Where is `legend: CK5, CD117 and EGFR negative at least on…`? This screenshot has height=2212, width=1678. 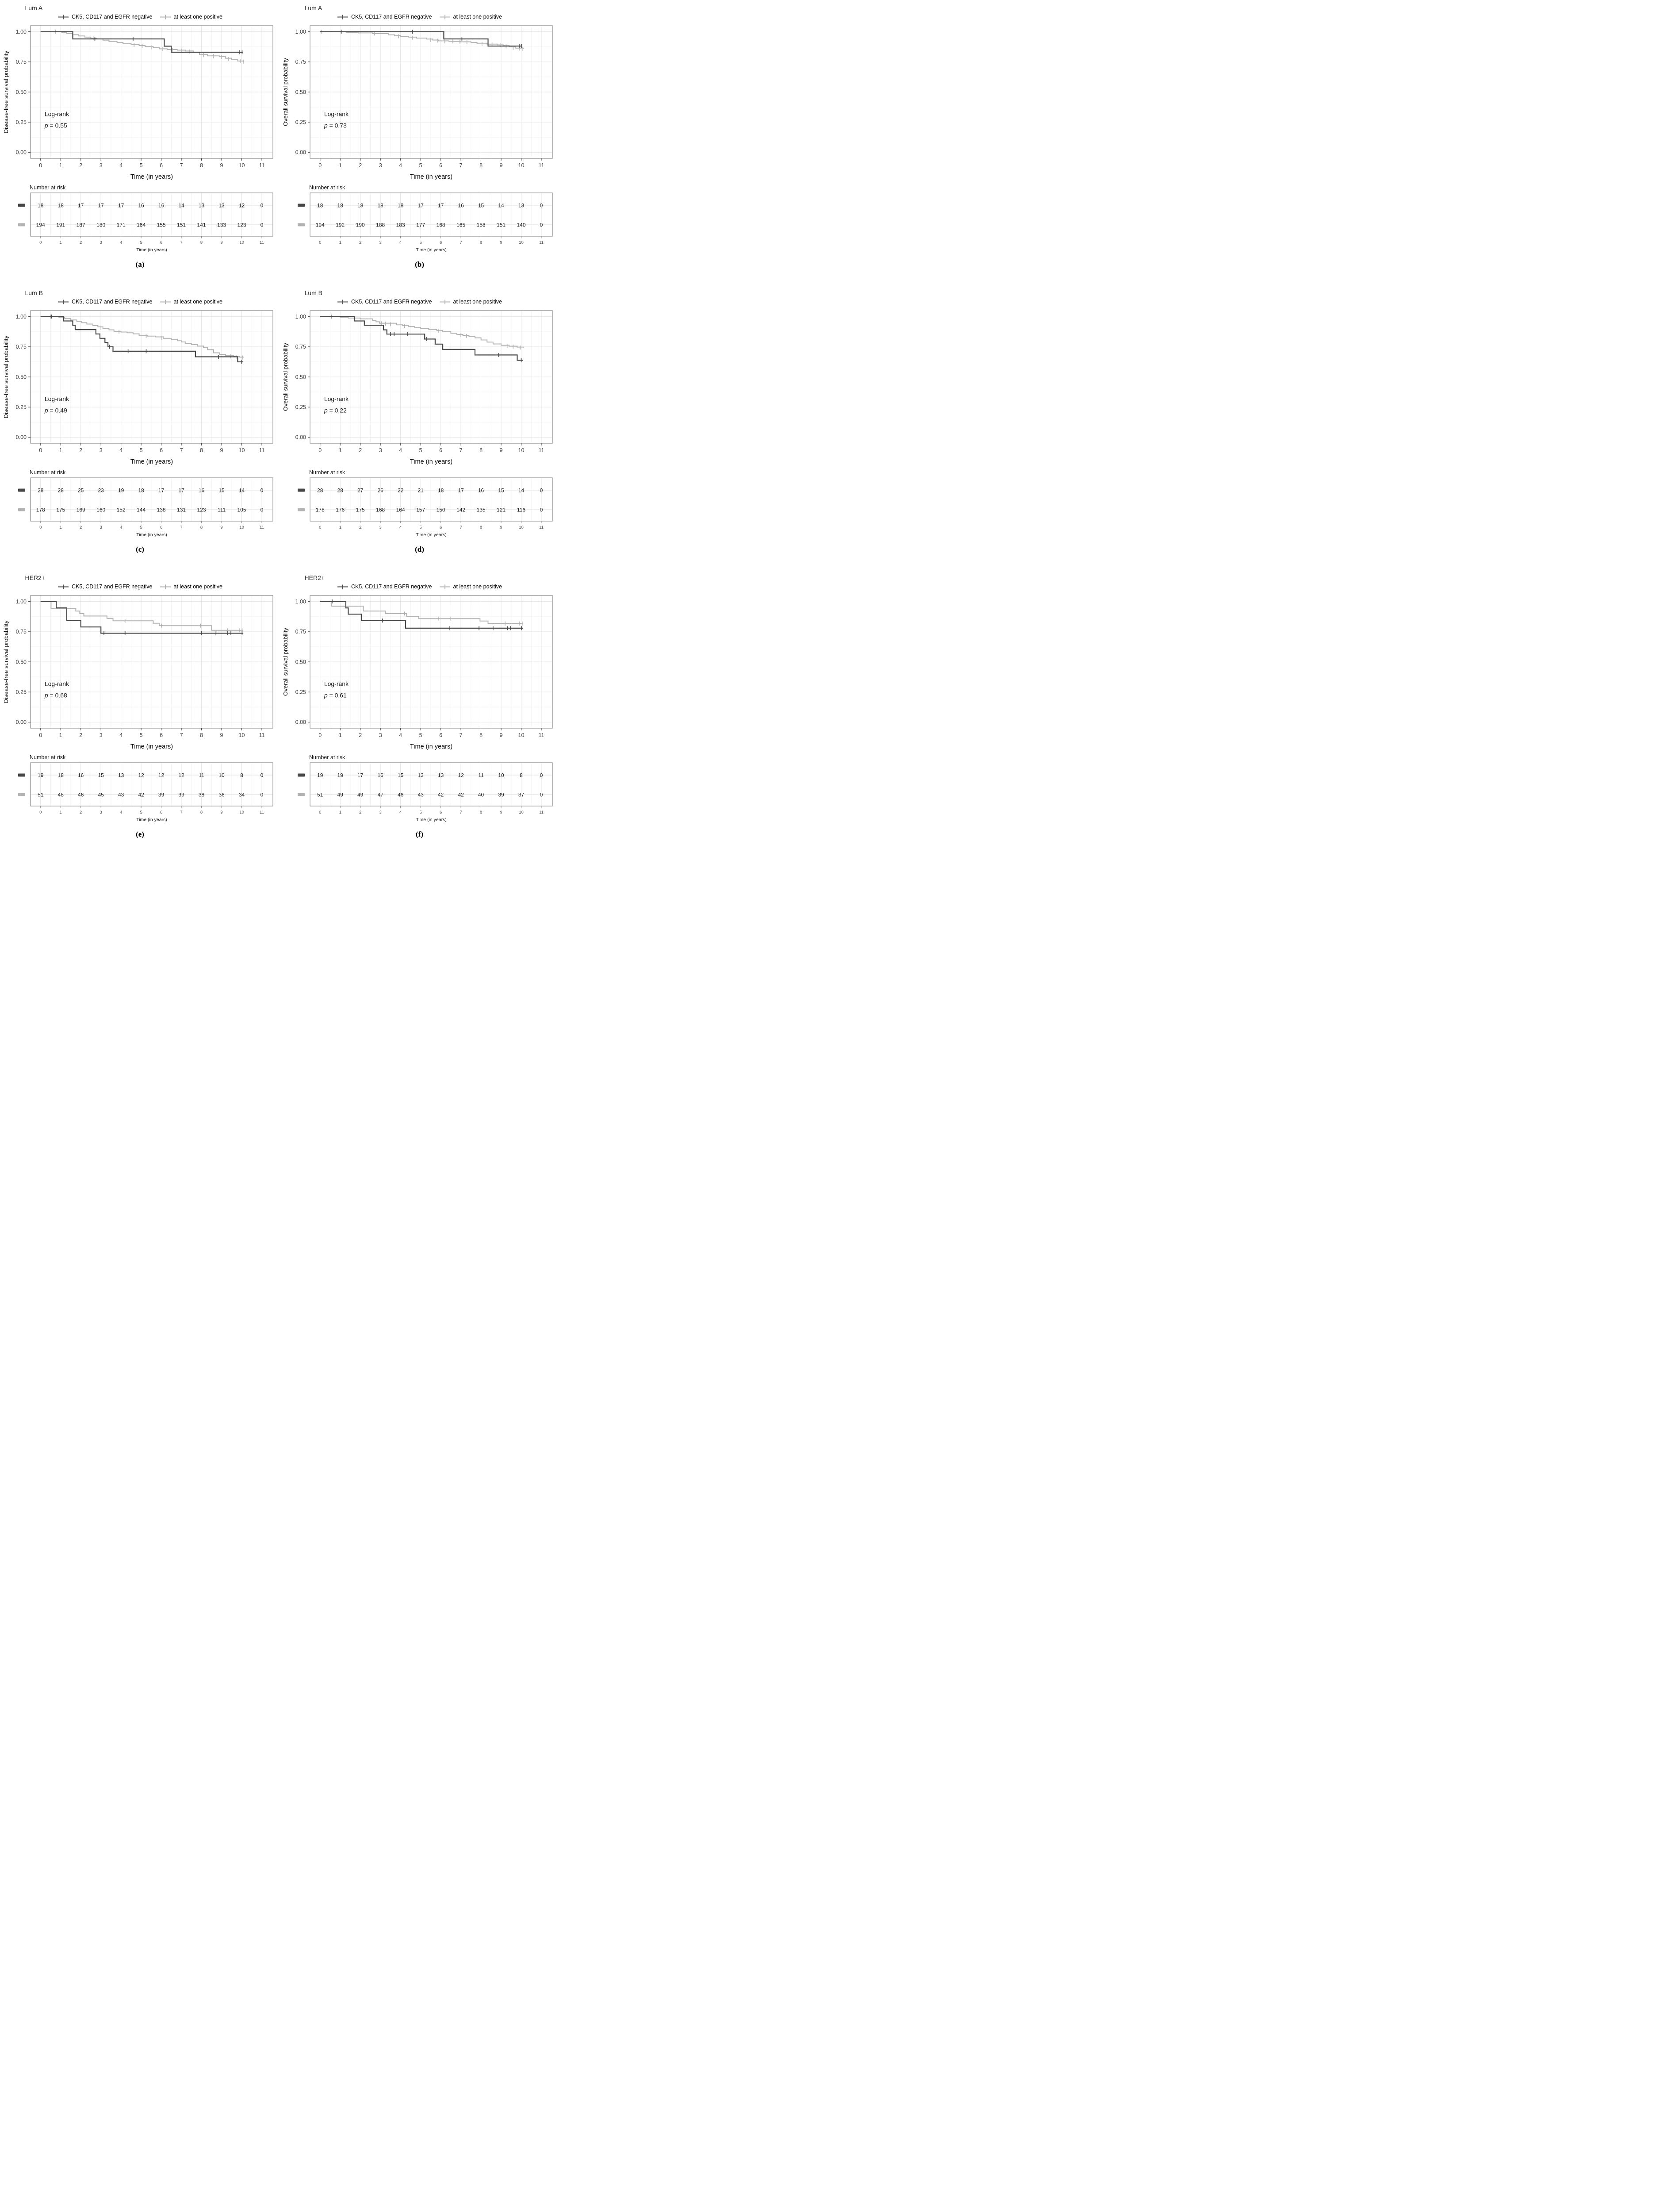 legend: CK5, CD117 and EGFR negative at least on… is located at coordinates (419, 302).